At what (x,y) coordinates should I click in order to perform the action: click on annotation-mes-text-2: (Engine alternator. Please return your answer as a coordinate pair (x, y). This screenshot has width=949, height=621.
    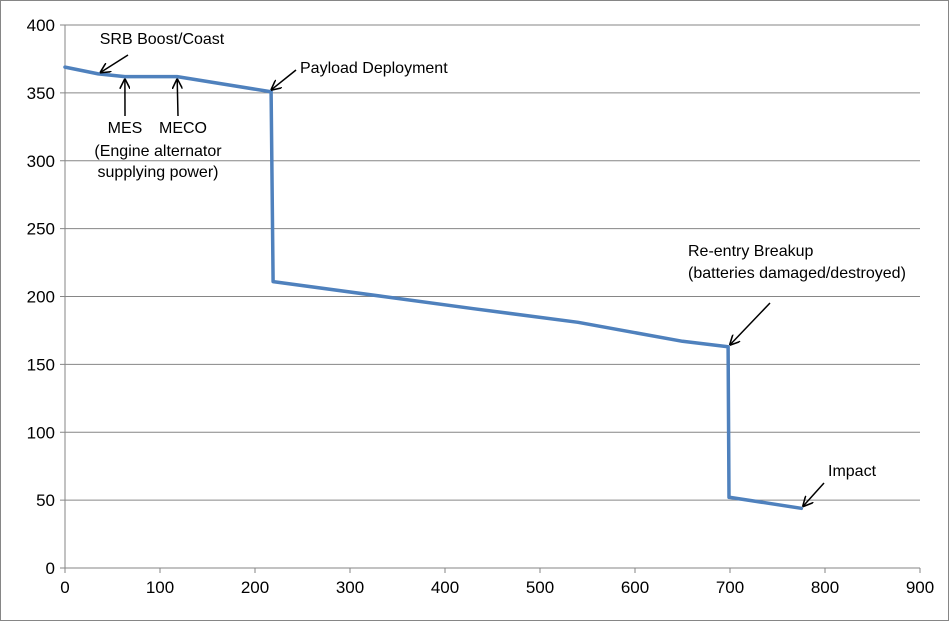
    Looking at the image, I should click on (158, 151).